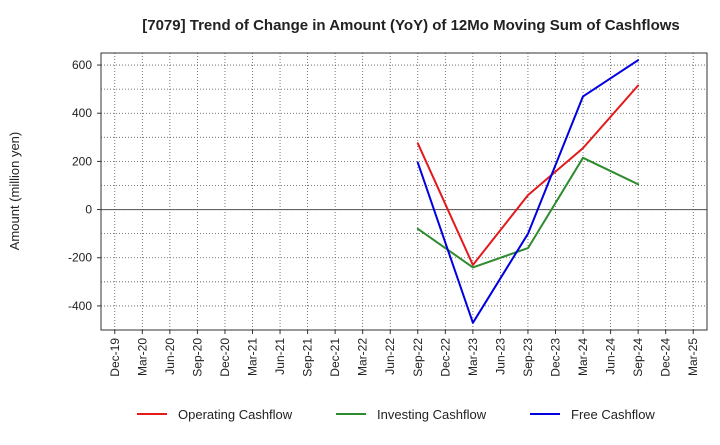  Describe the element at coordinates (432, 414) in the screenshot. I see `legend-label: Investing Cashflow` at that location.